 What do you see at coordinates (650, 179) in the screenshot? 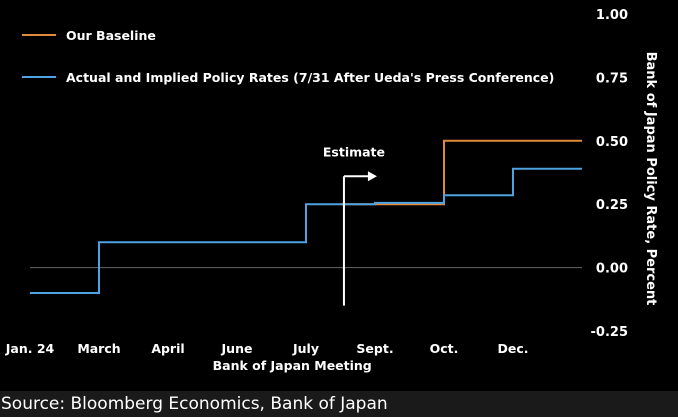
I see `y-axis-title: Bank of Japan Policy Rate, Percent` at bounding box center [650, 179].